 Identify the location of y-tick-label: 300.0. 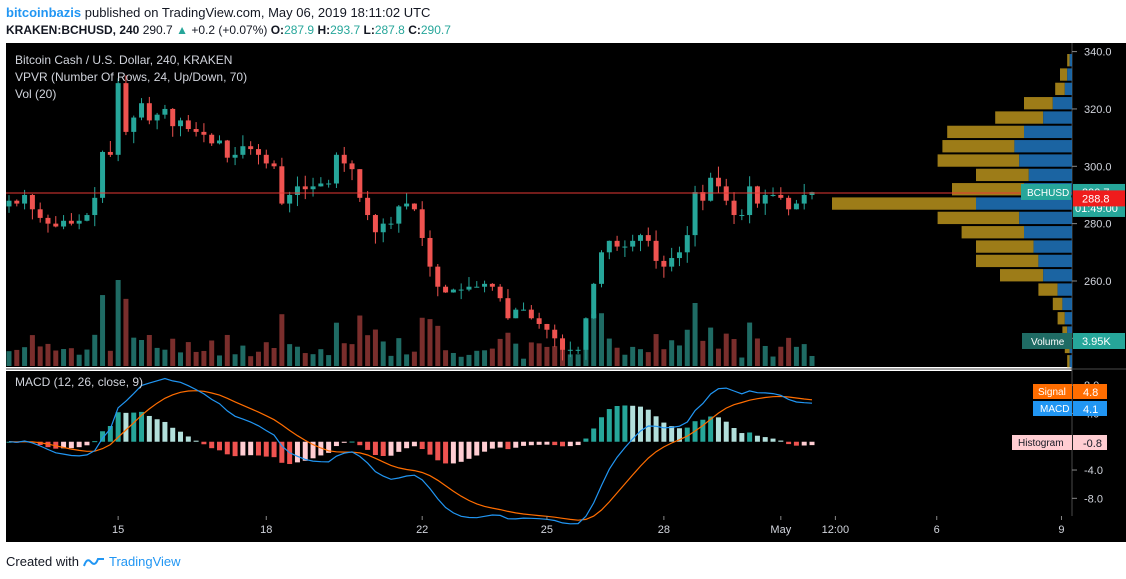
(1098, 167).